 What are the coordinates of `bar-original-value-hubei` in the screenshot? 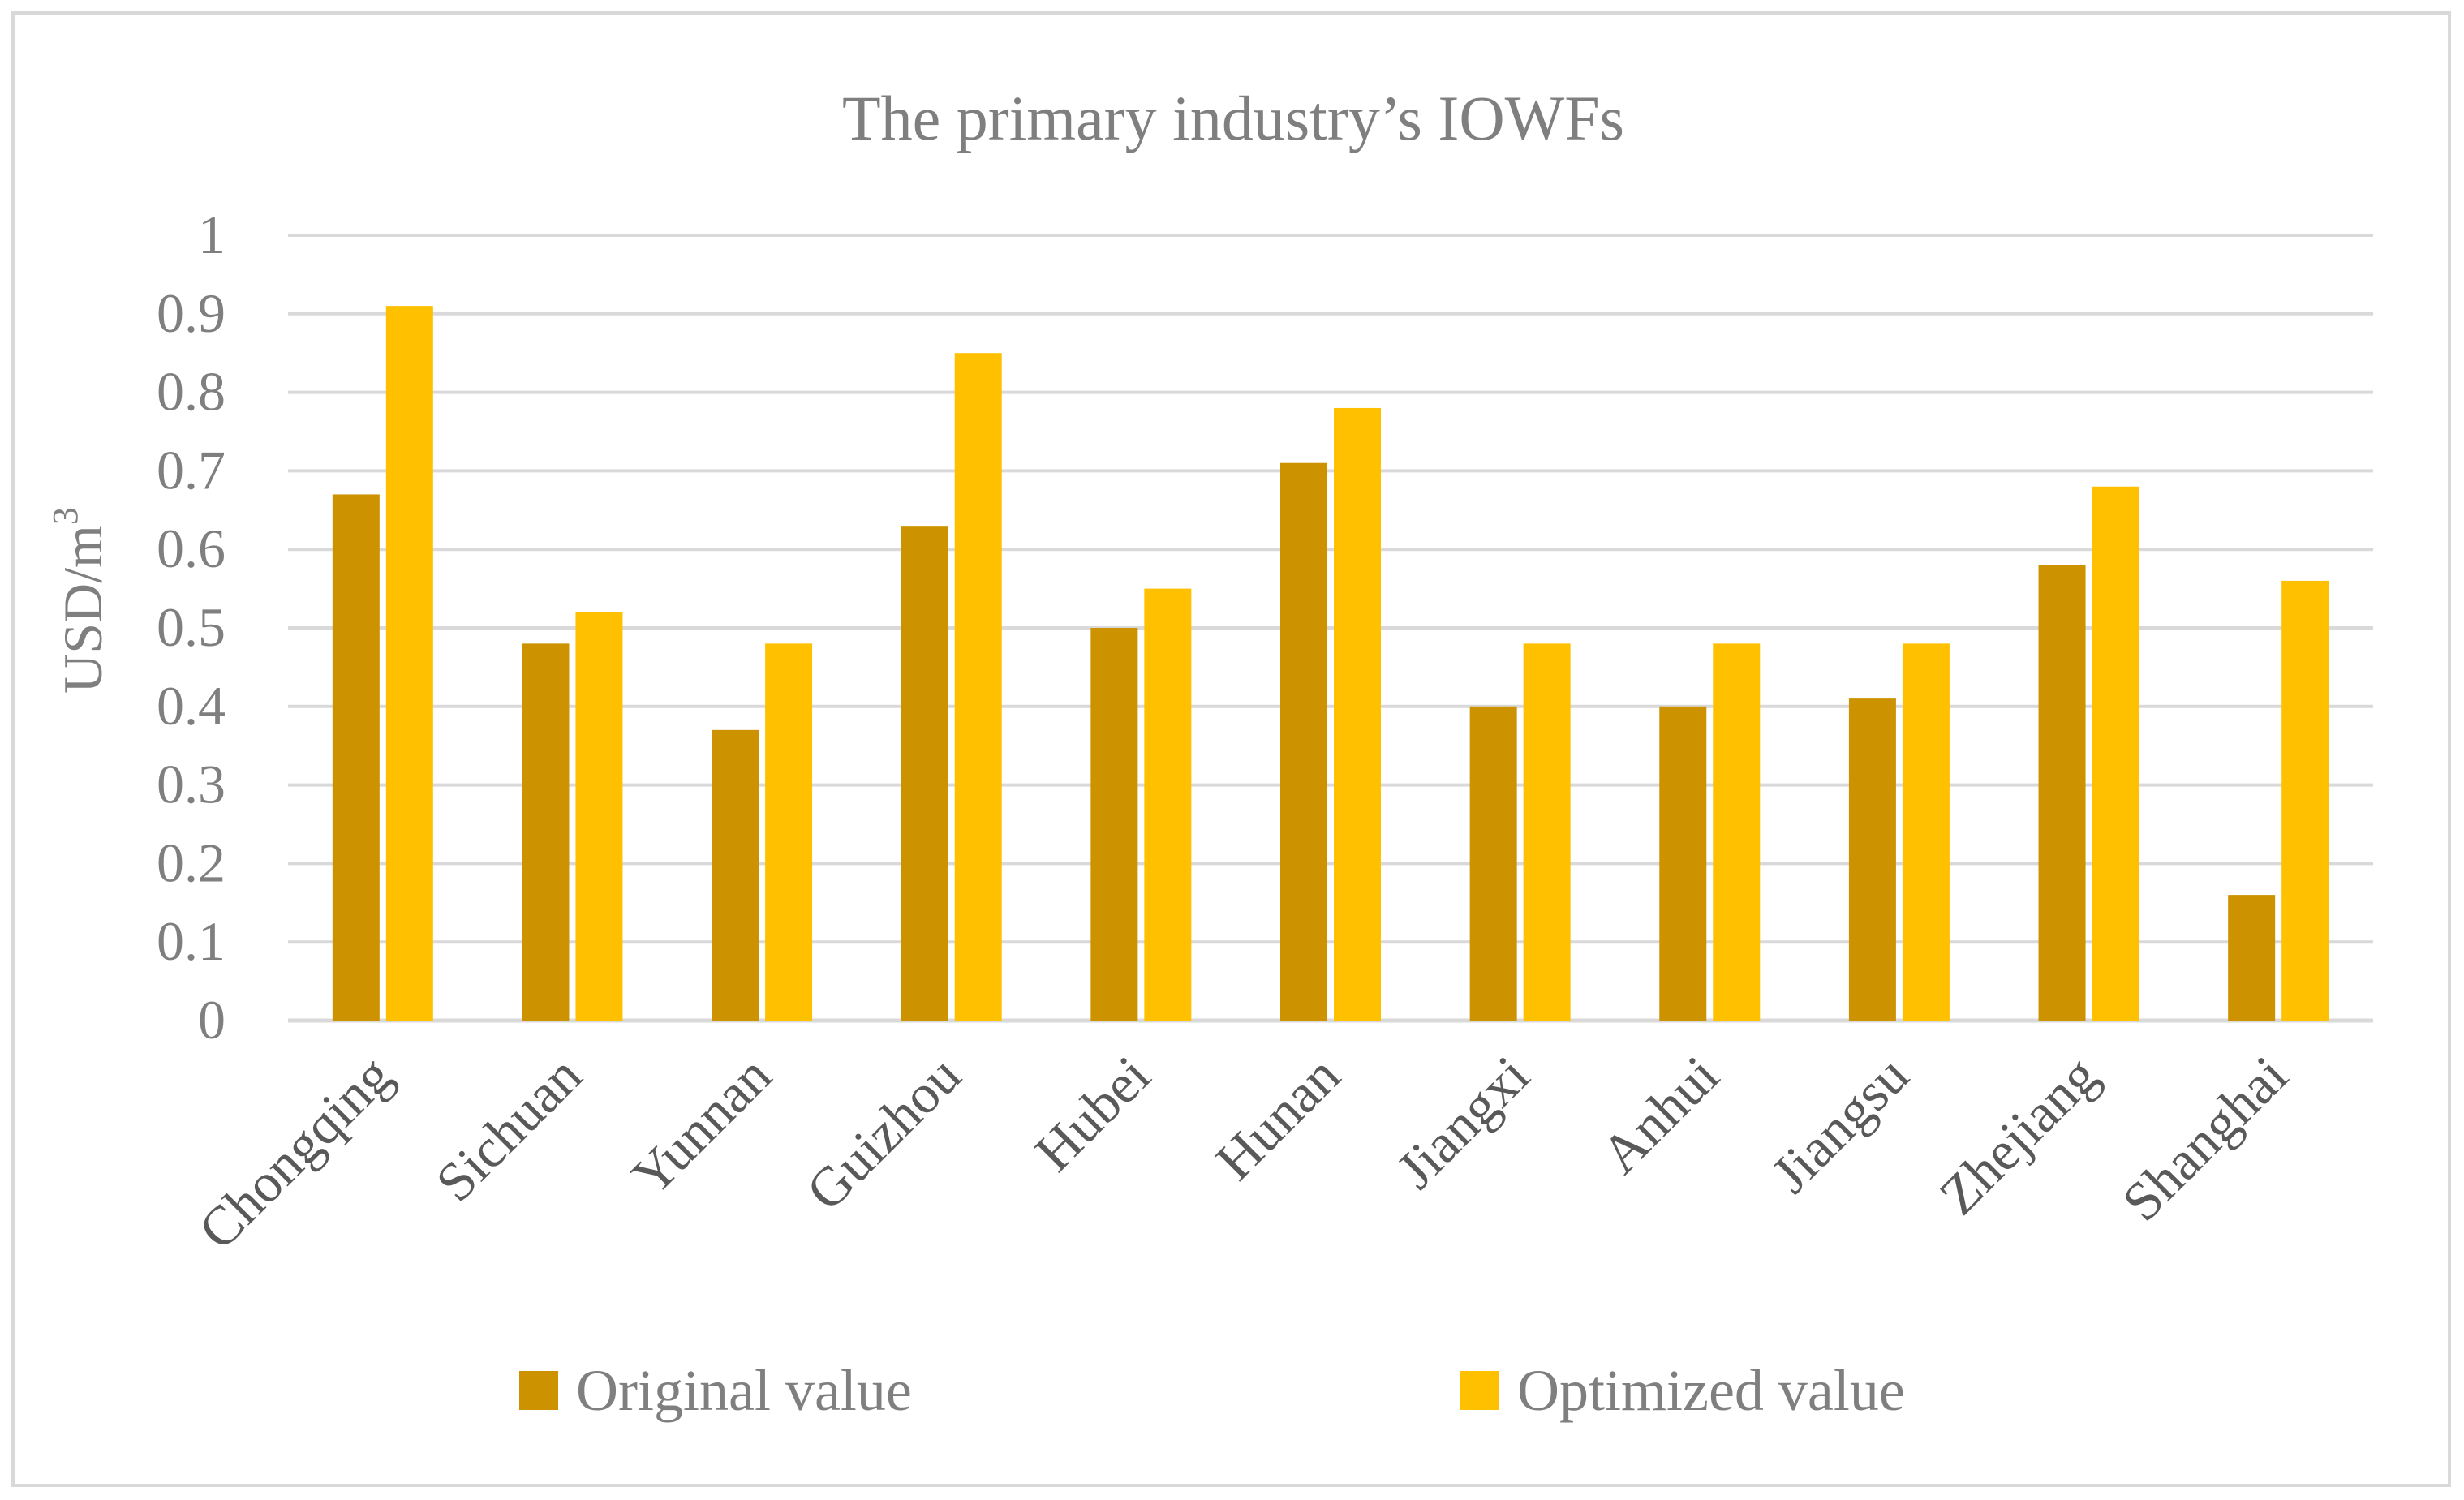 It's located at (1114, 824).